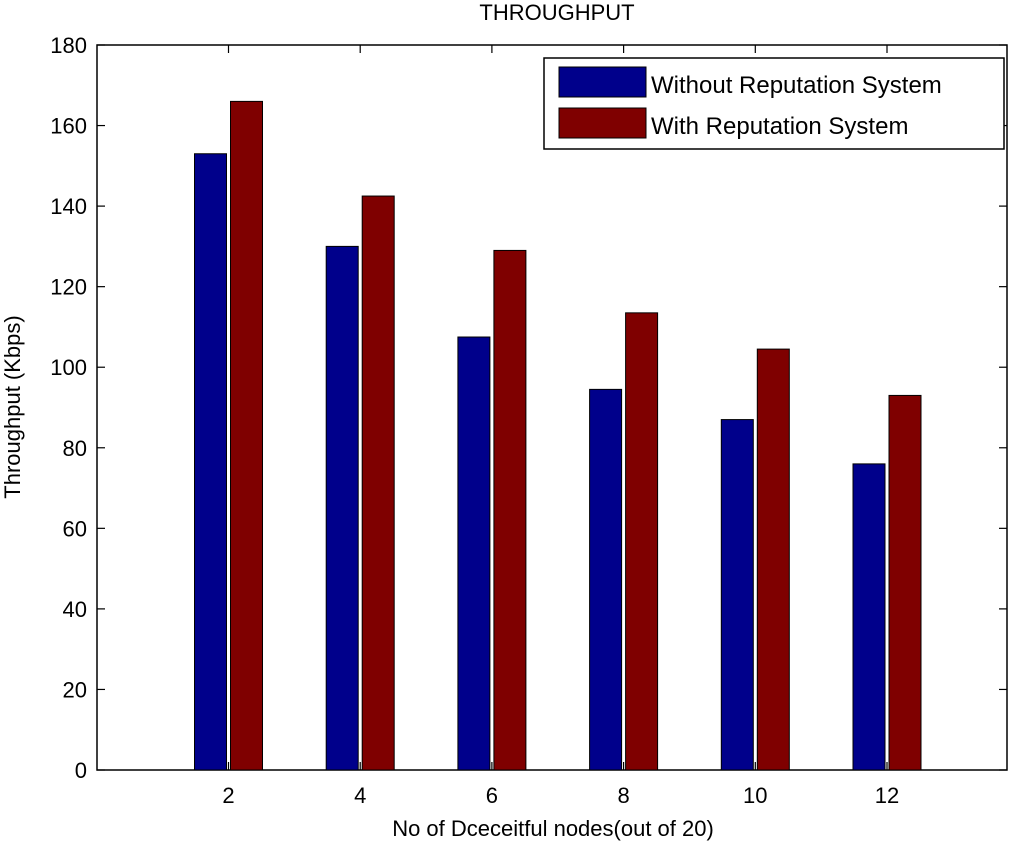  What do you see at coordinates (228, 795) in the screenshot?
I see `x-tick-label: 2` at bounding box center [228, 795].